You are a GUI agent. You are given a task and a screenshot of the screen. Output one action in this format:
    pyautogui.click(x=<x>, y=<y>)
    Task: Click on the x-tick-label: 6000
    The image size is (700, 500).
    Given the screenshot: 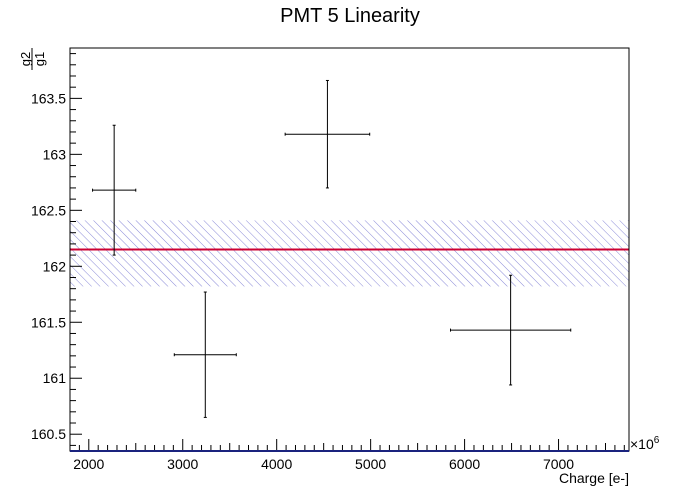 What is the action you would take?
    pyautogui.click(x=464, y=464)
    